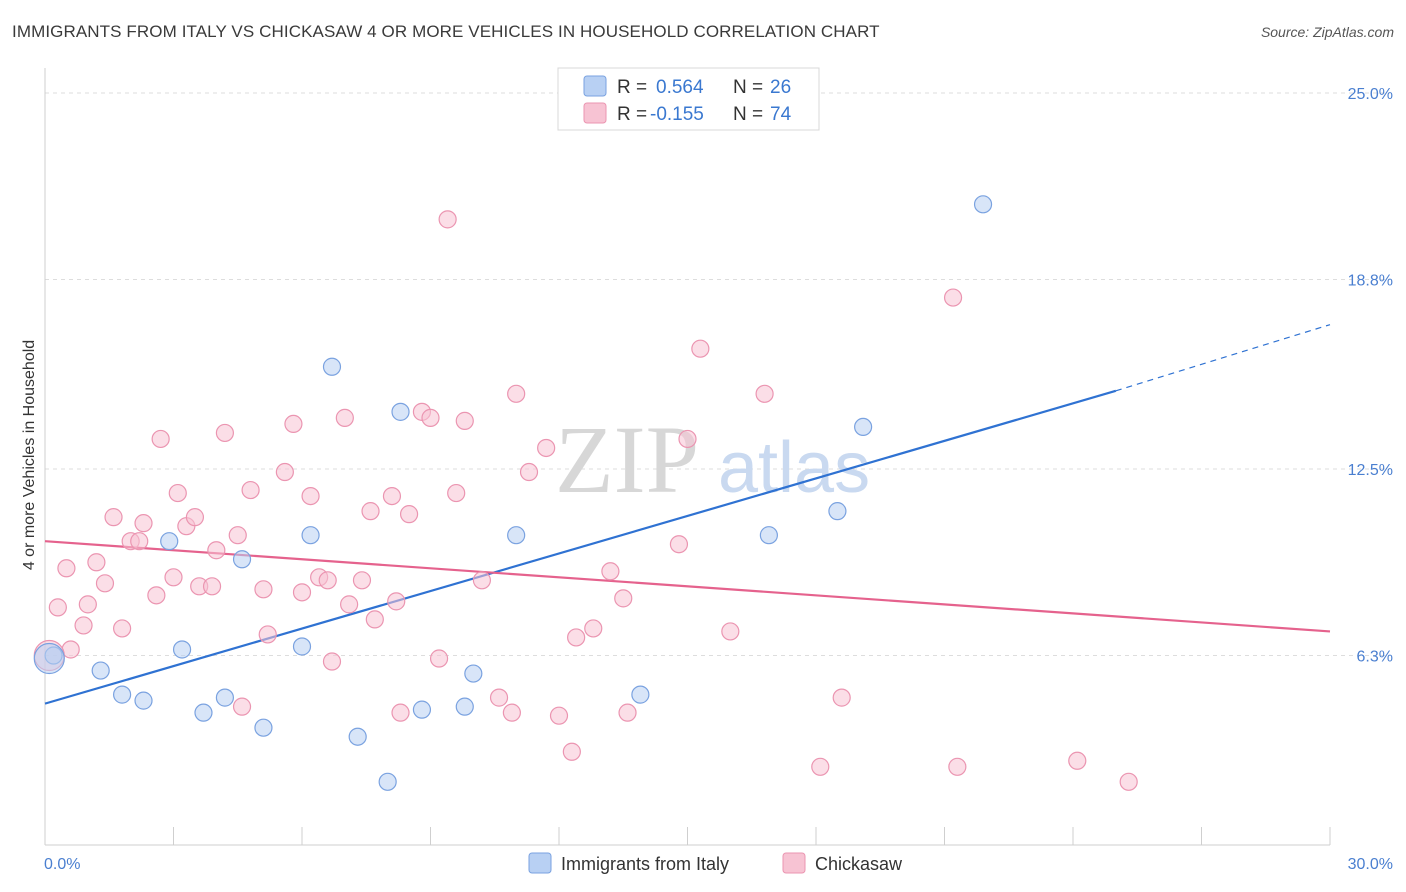  What do you see at coordinates (1223, 358) in the screenshot?
I see `italy-trend-extension` at bounding box center [1223, 358].